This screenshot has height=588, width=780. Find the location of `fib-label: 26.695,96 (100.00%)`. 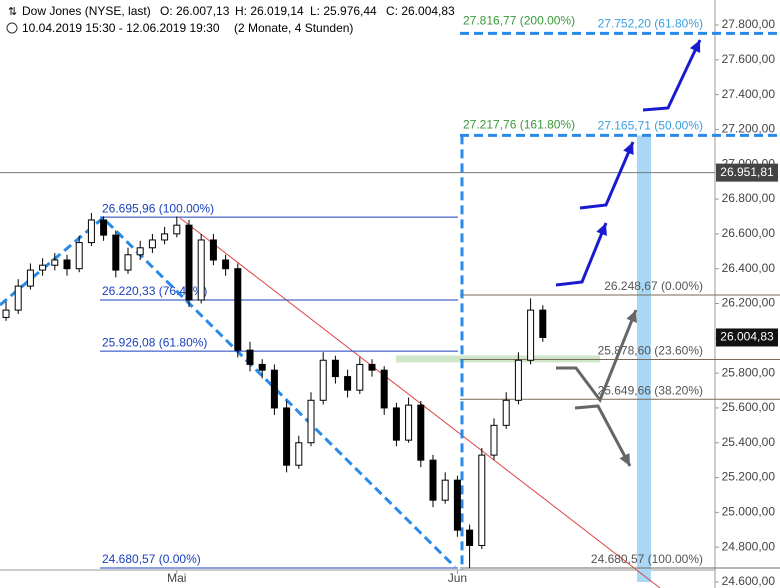

fib-label: 26.695,96 (100.00%) is located at coordinates (158, 208).